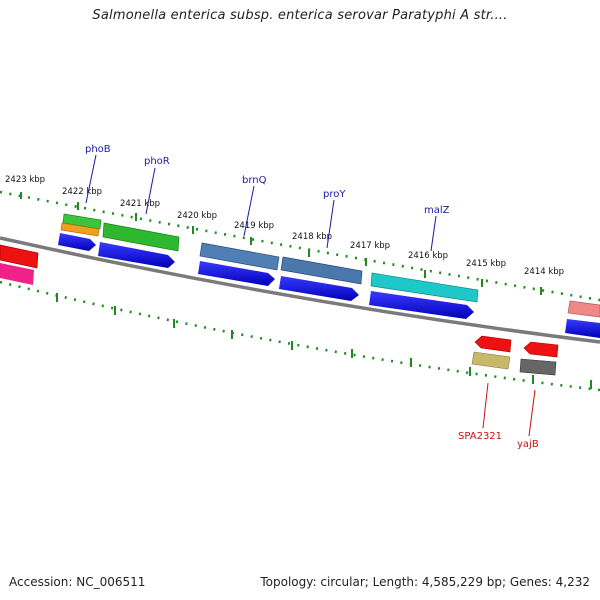 Image resolution: width=600 pixels, height=600 pixels. Describe the element at coordinates (437, 210) in the screenshot. I see `gene-label-malZ: malZ` at that location.